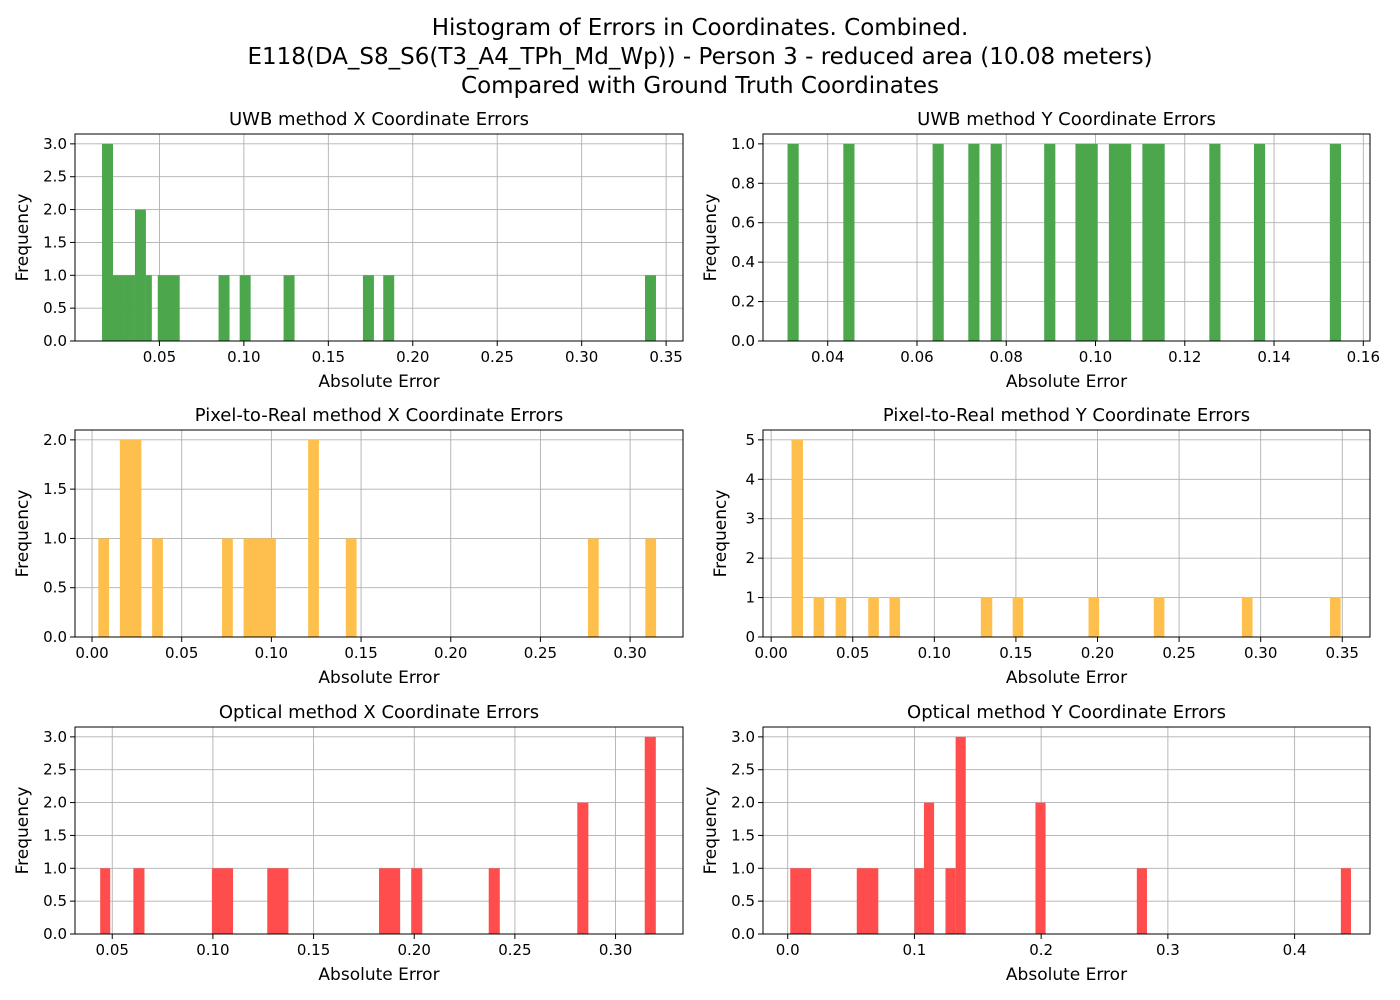 The height and width of the screenshot is (1000, 1400). Describe the element at coordinates (379, 119) in the screenshot. I see `subplot-title: UWB method X Coordinate Errors` at that location.